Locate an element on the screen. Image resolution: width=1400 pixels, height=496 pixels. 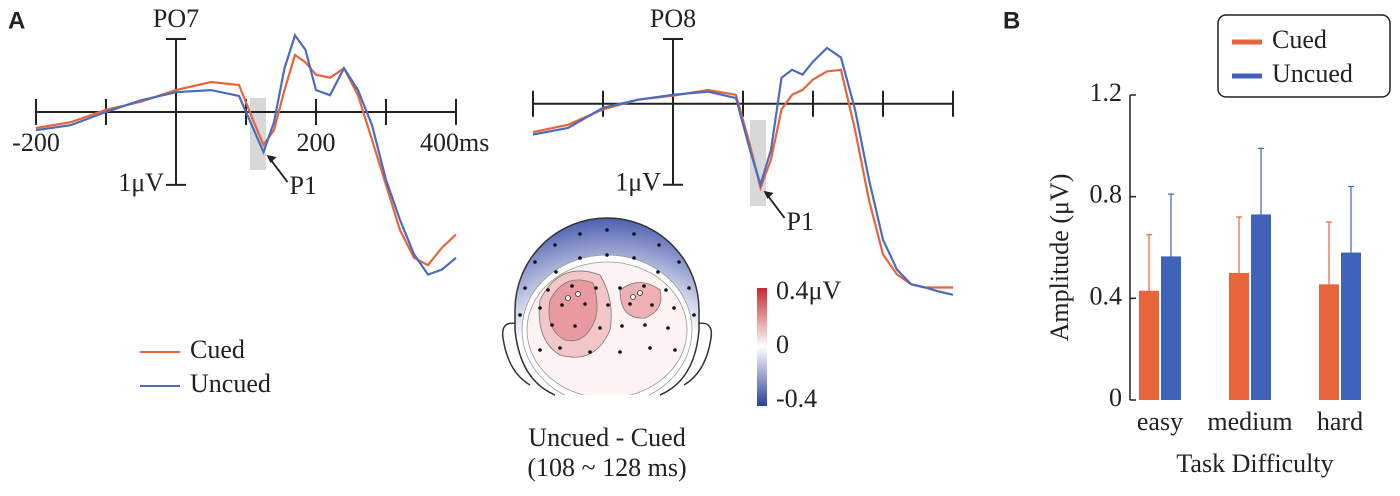
map-title: Uncued - Cued is located at coordinates (606, 437).